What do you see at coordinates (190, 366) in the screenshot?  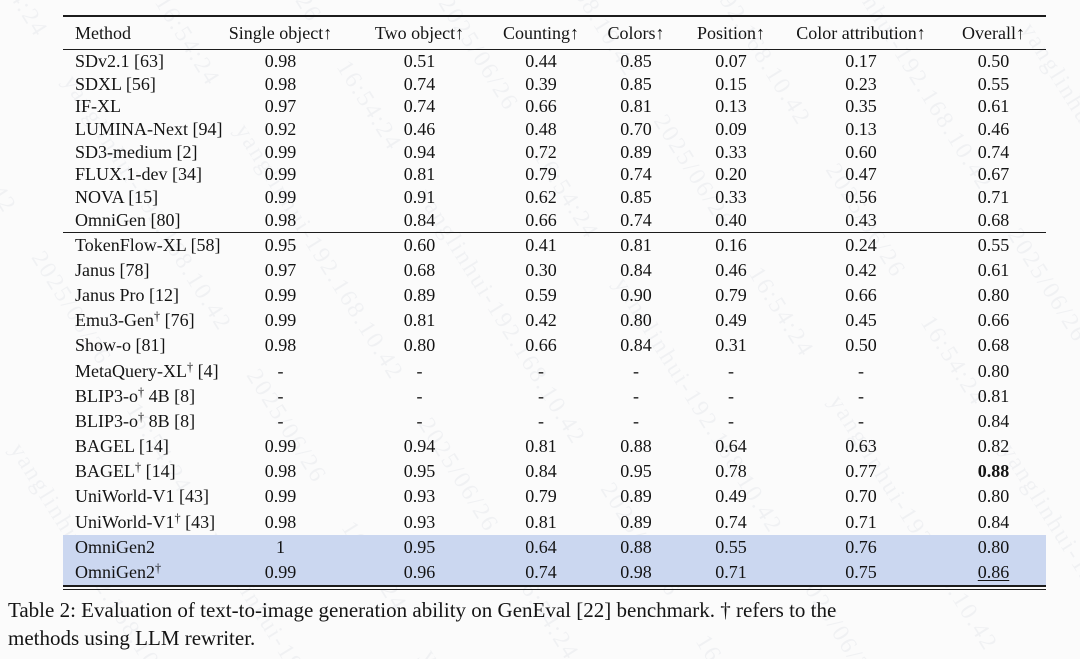 I see `dagger-mark: †` at bounding box center [190, 366].